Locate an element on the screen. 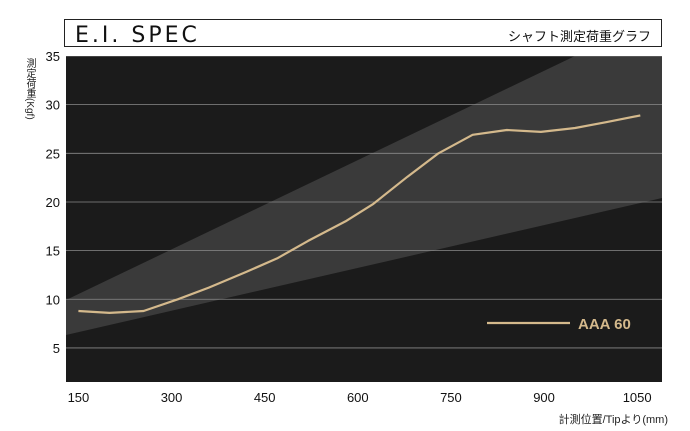 Image resolution: width=690 pixels, height=431 pixels. y-tick-label: 20 is located at coordinates (53, 202).